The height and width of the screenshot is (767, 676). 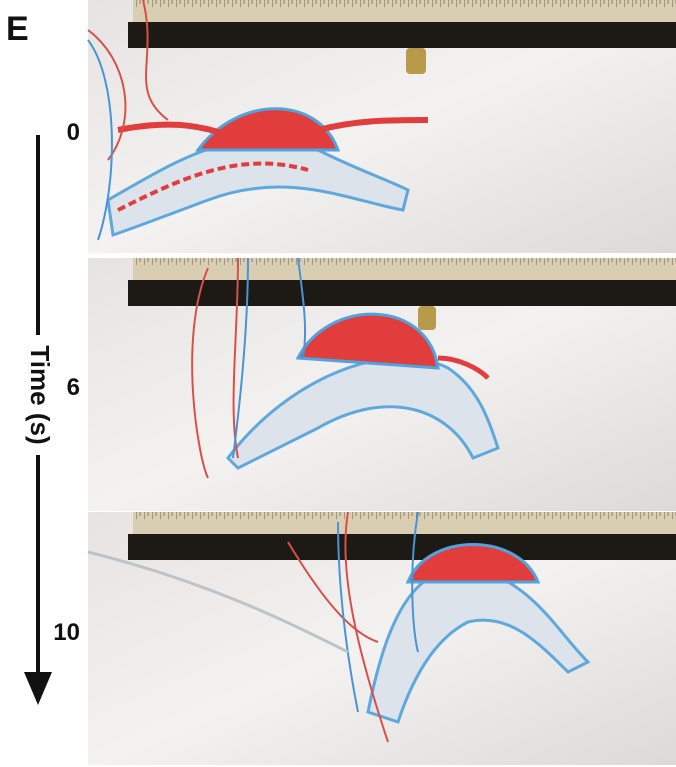 I want to click on arrow-head, so click(x=38, y=688).